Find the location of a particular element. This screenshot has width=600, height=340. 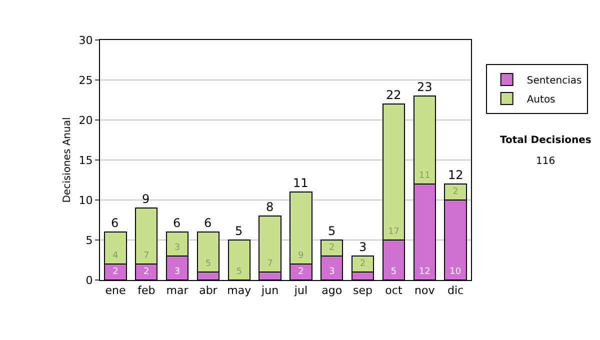

data-label: 4 is located at coordinates (115, 256).